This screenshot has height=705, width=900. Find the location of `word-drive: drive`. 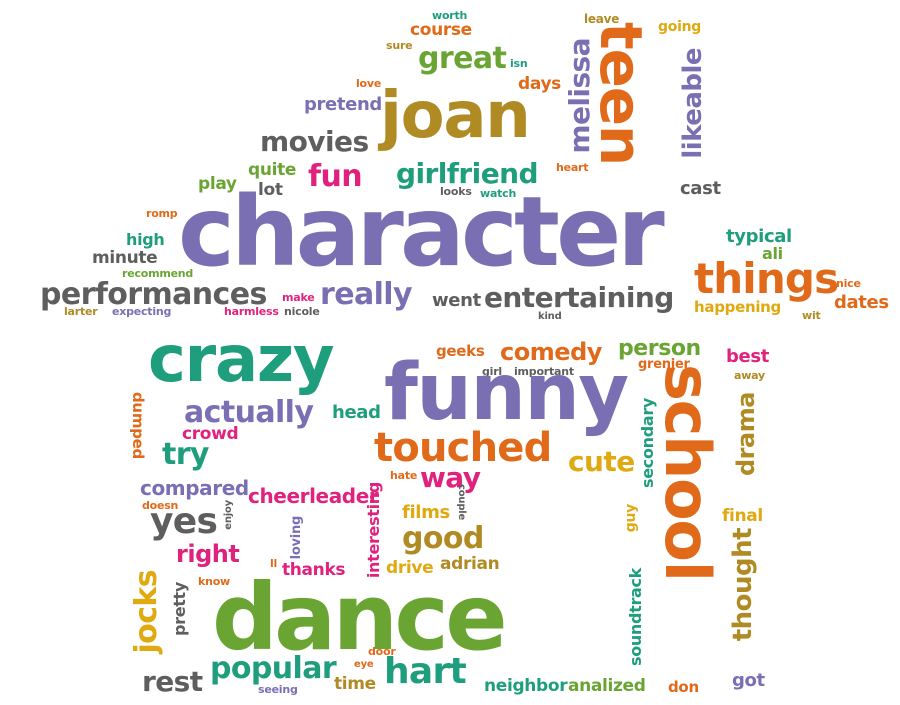

word-drive: drive is located at coordinates (410, 568).